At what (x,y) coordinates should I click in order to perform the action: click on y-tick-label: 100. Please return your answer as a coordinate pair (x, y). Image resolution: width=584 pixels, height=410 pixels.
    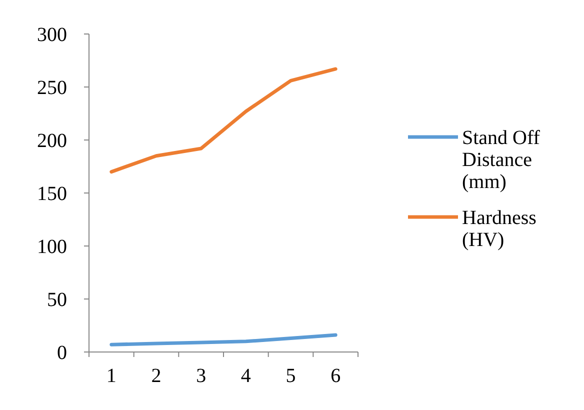
    Looking at the image, I should click on (52, 247).